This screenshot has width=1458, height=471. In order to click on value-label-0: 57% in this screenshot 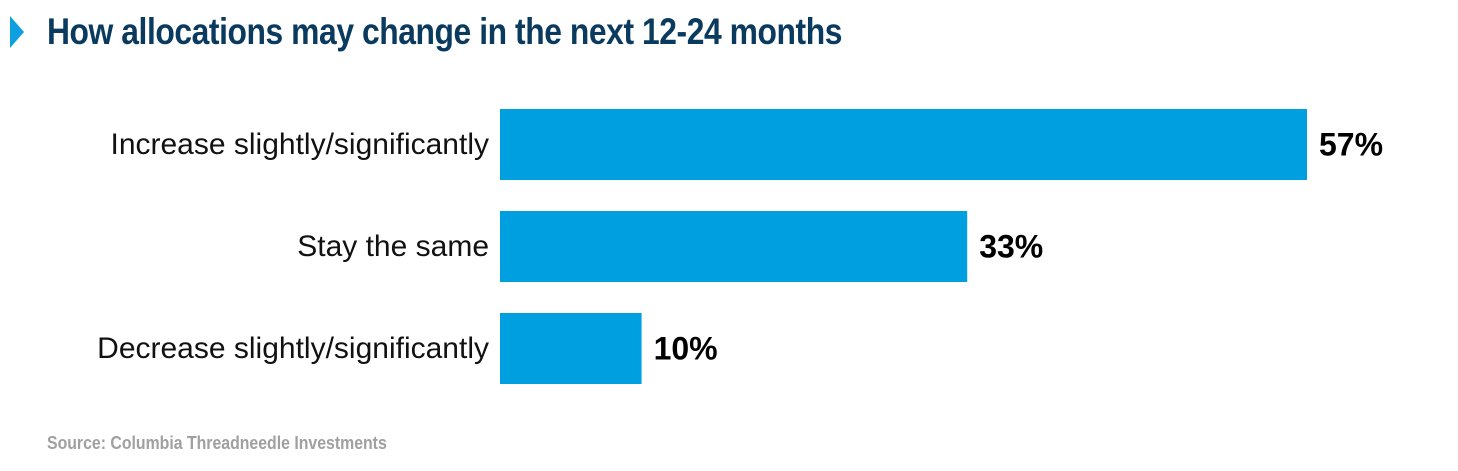, I will do `click(1351, 145)`.